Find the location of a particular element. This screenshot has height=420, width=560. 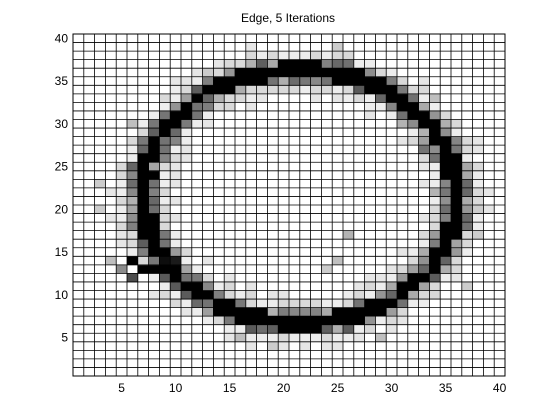

y-tick-label: 15 is located at coordinates (62, 252).